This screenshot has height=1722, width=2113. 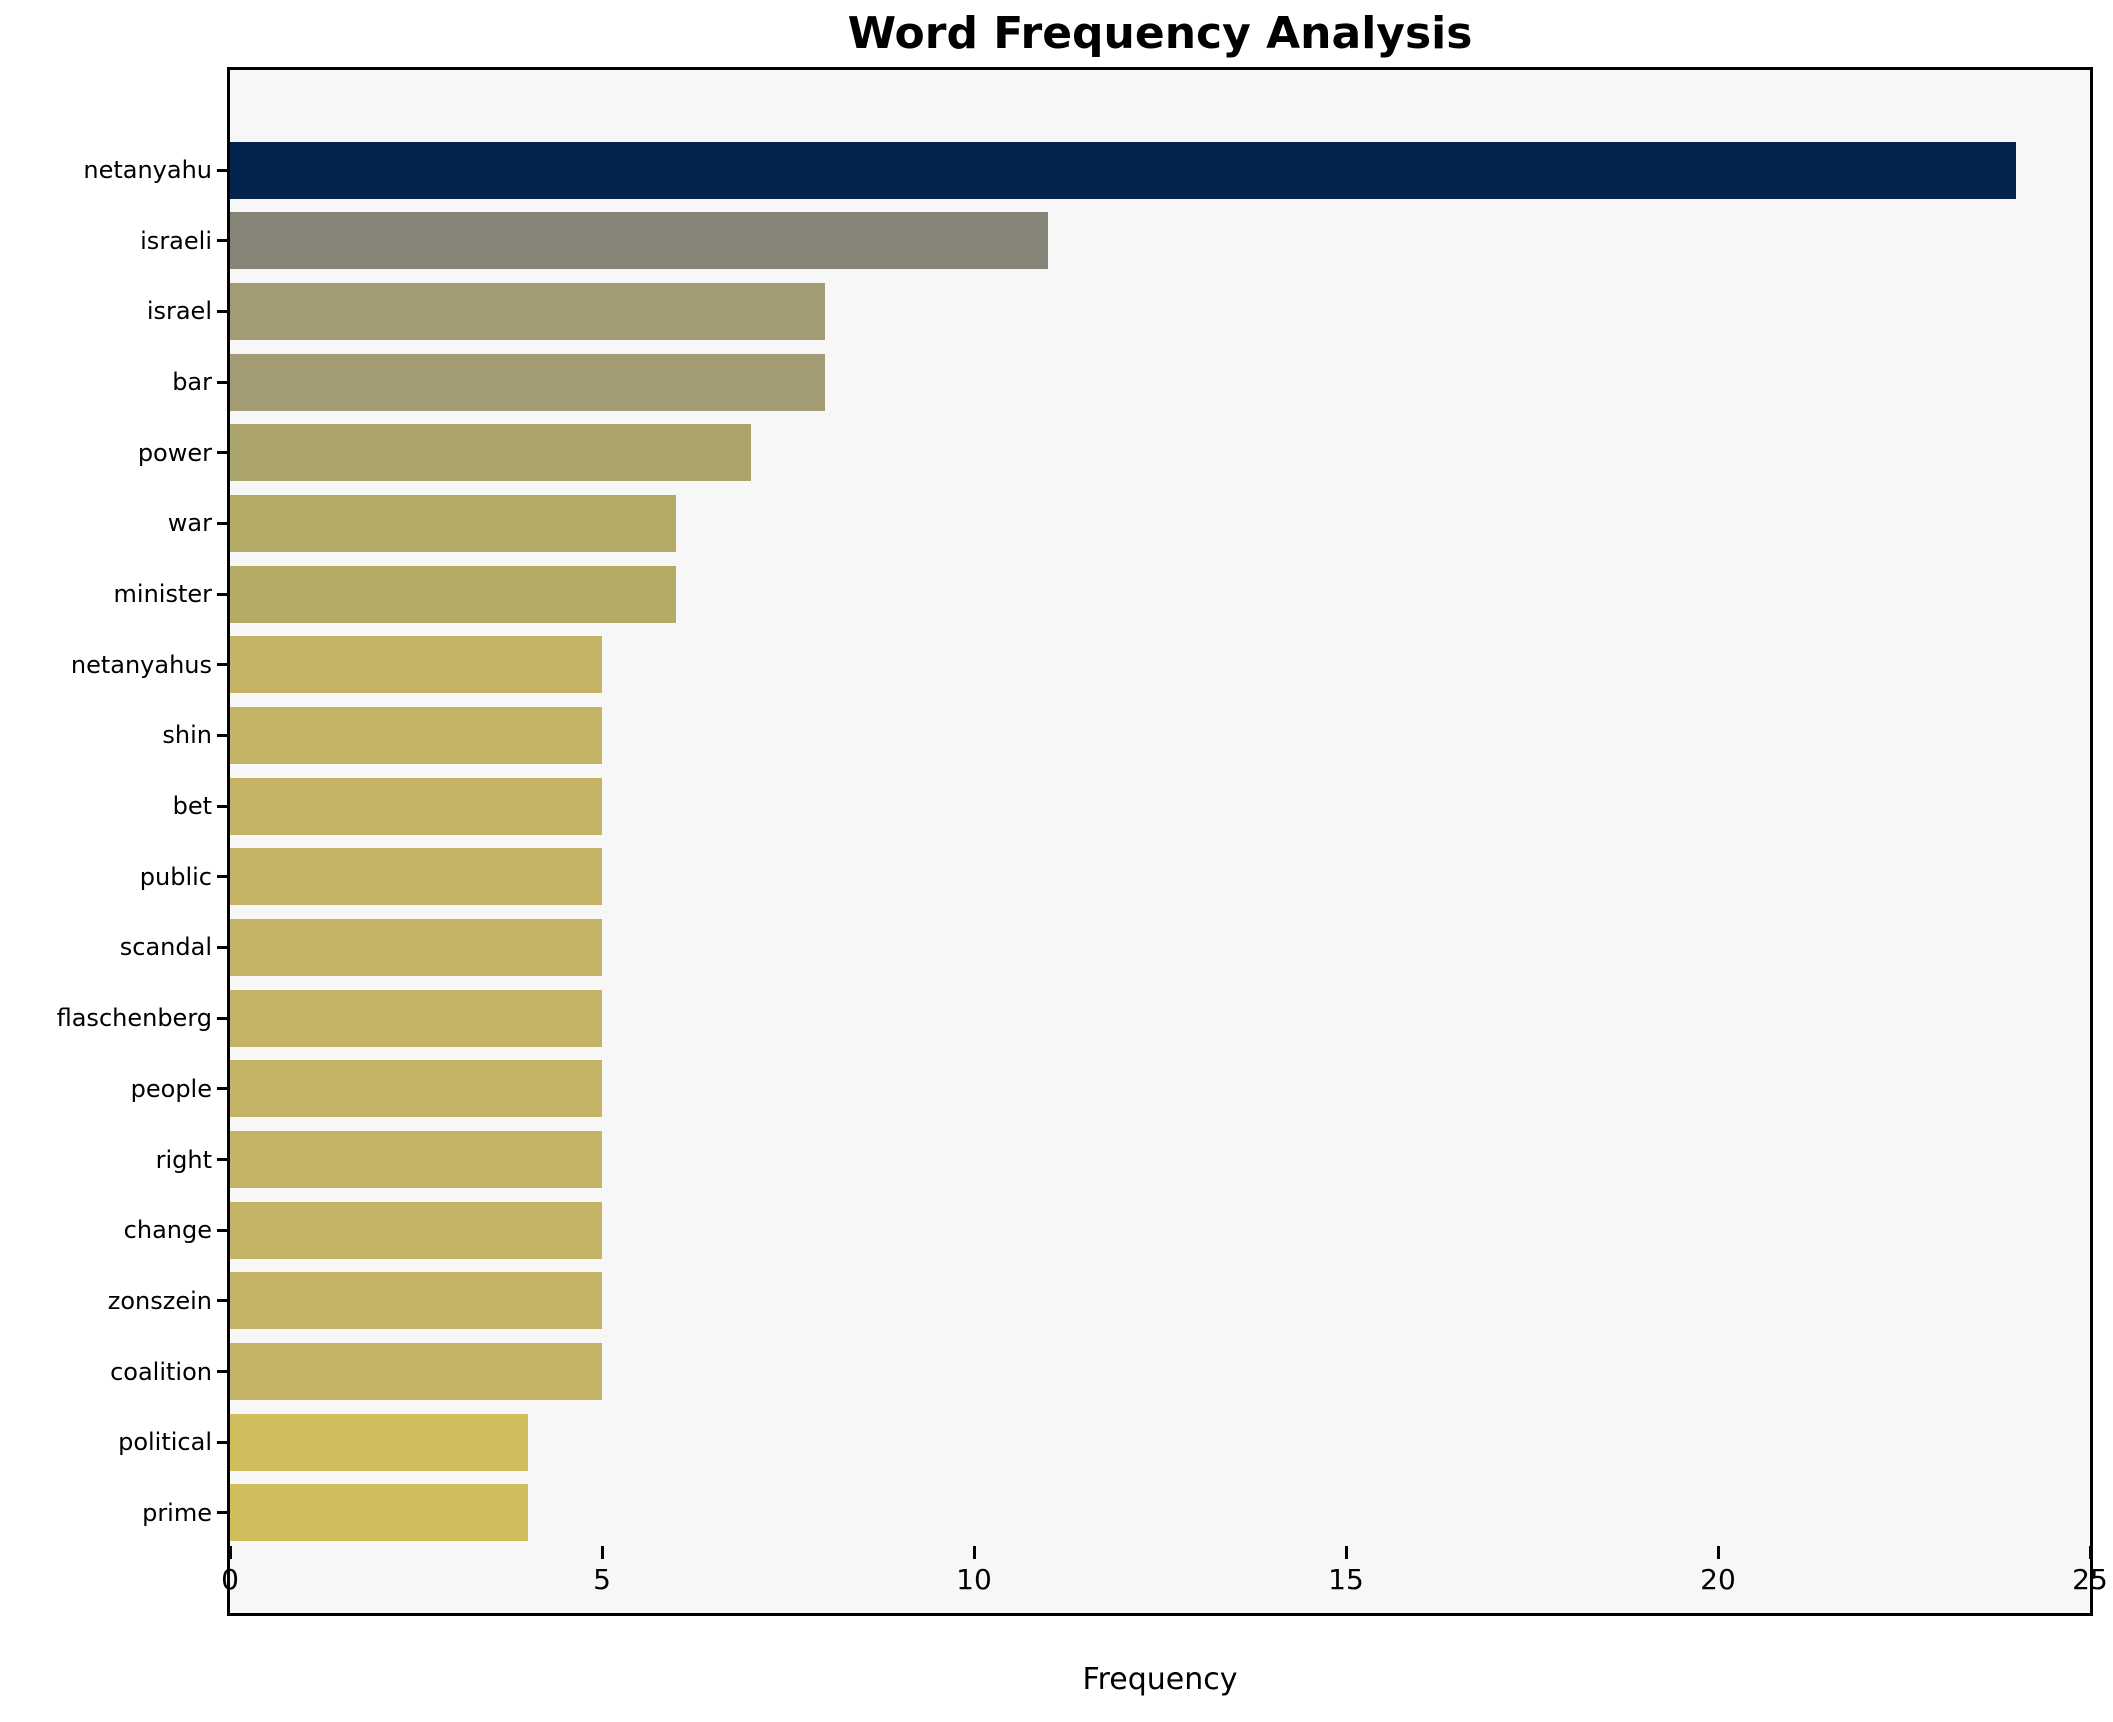 I want to click on y-tick-label-prime: prime, so click(x=177, y=1512).